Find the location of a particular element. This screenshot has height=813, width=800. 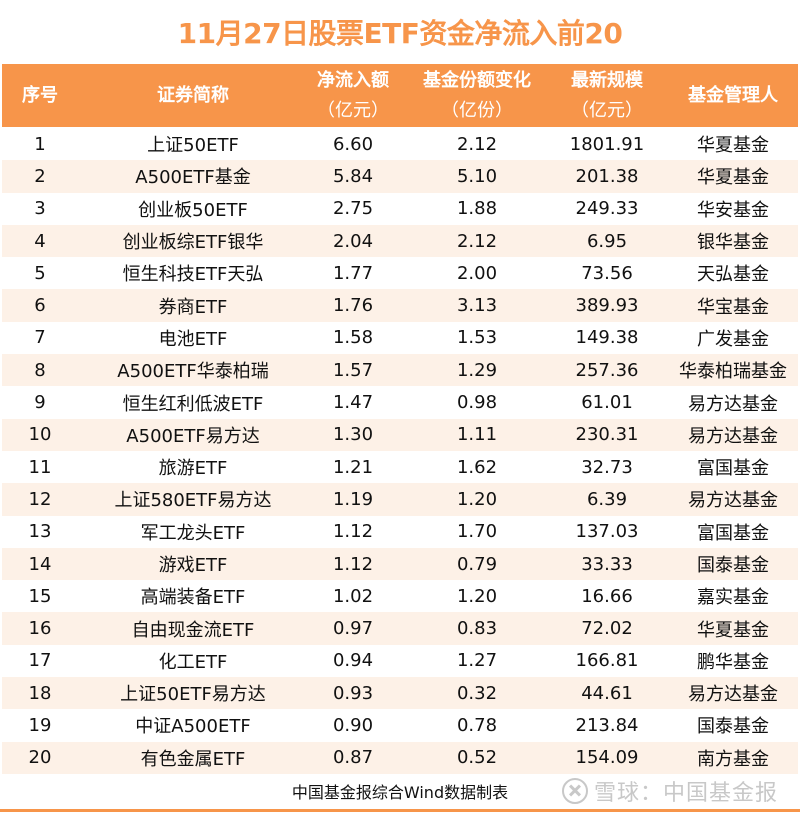

header-fund-manager: 基金管理人 is located at coordinates (733, 95).